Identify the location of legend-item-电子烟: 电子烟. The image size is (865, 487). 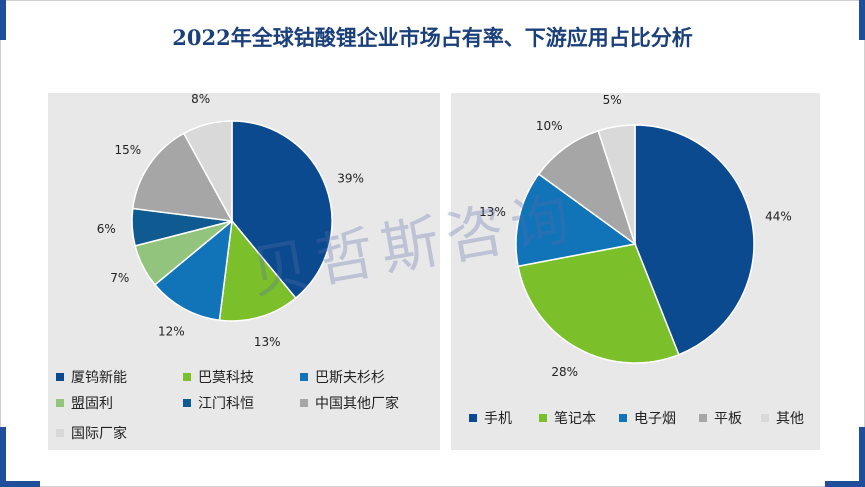
(647, 418).